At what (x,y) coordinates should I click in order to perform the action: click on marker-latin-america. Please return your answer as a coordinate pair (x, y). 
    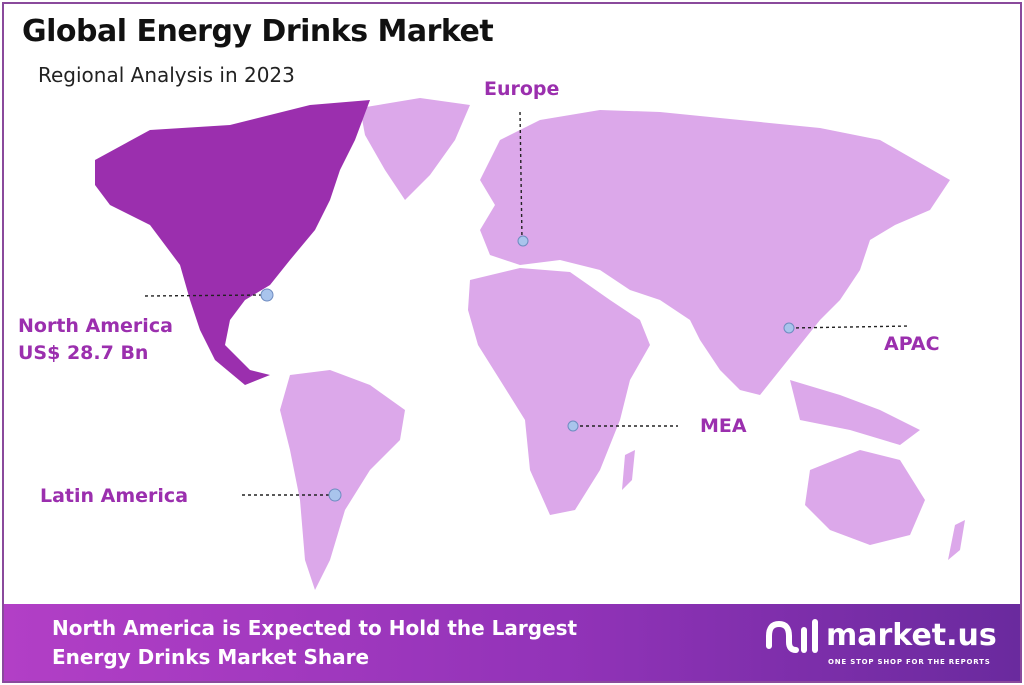
    Looking at the image, I should click on (335, 495).